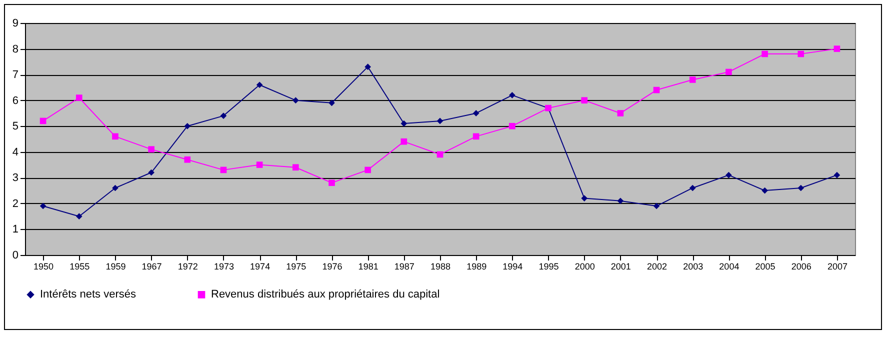 The height and width of the screenshot is (338, 890). Describe the element at coordinates (765, 267) in the screenshot. I see `x-tick-label: 2005` at that location.